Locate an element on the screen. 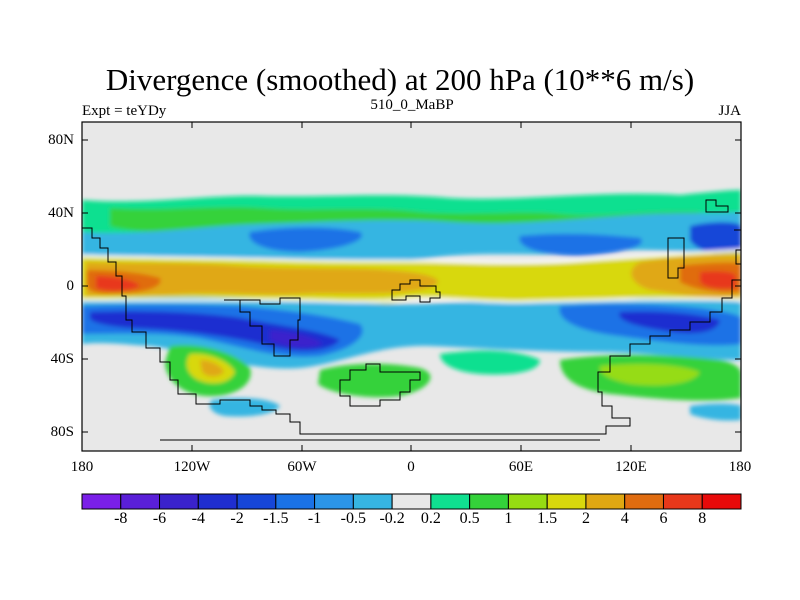 The height and width of the screenshot is (600, 800). x-tick-label: 0 is located at coordinates (411, 467).